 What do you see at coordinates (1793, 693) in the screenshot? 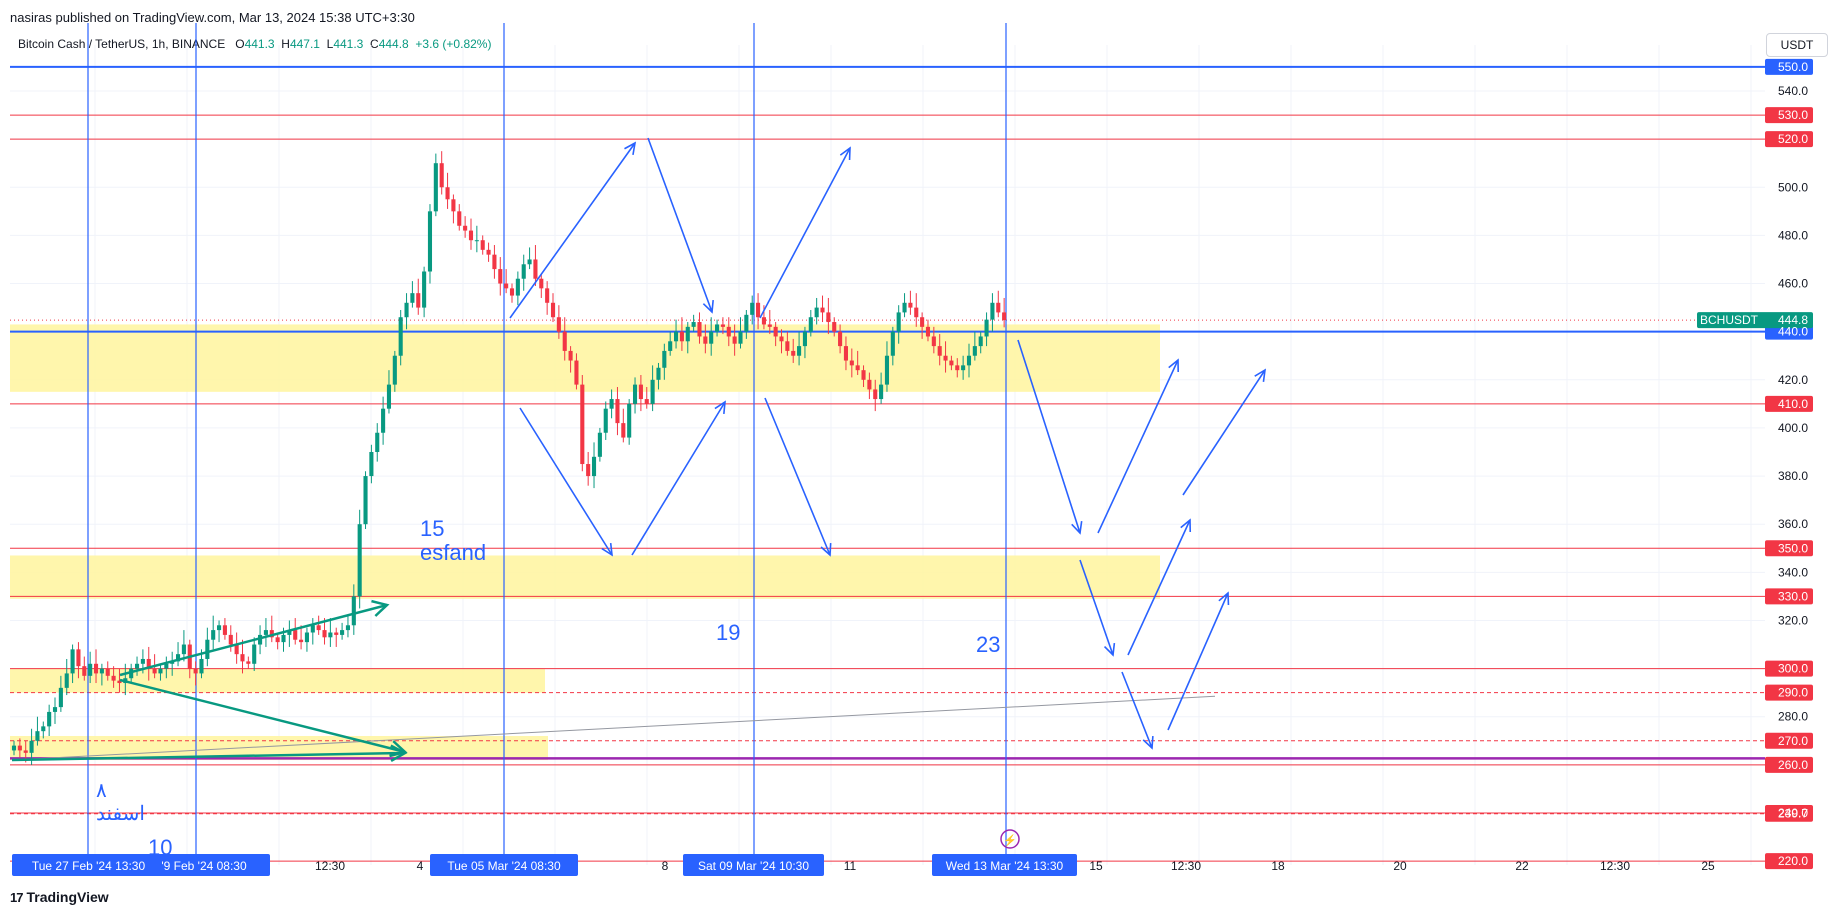
I see `price-tag-label: 290.0` at bounding box center [1793, 693].